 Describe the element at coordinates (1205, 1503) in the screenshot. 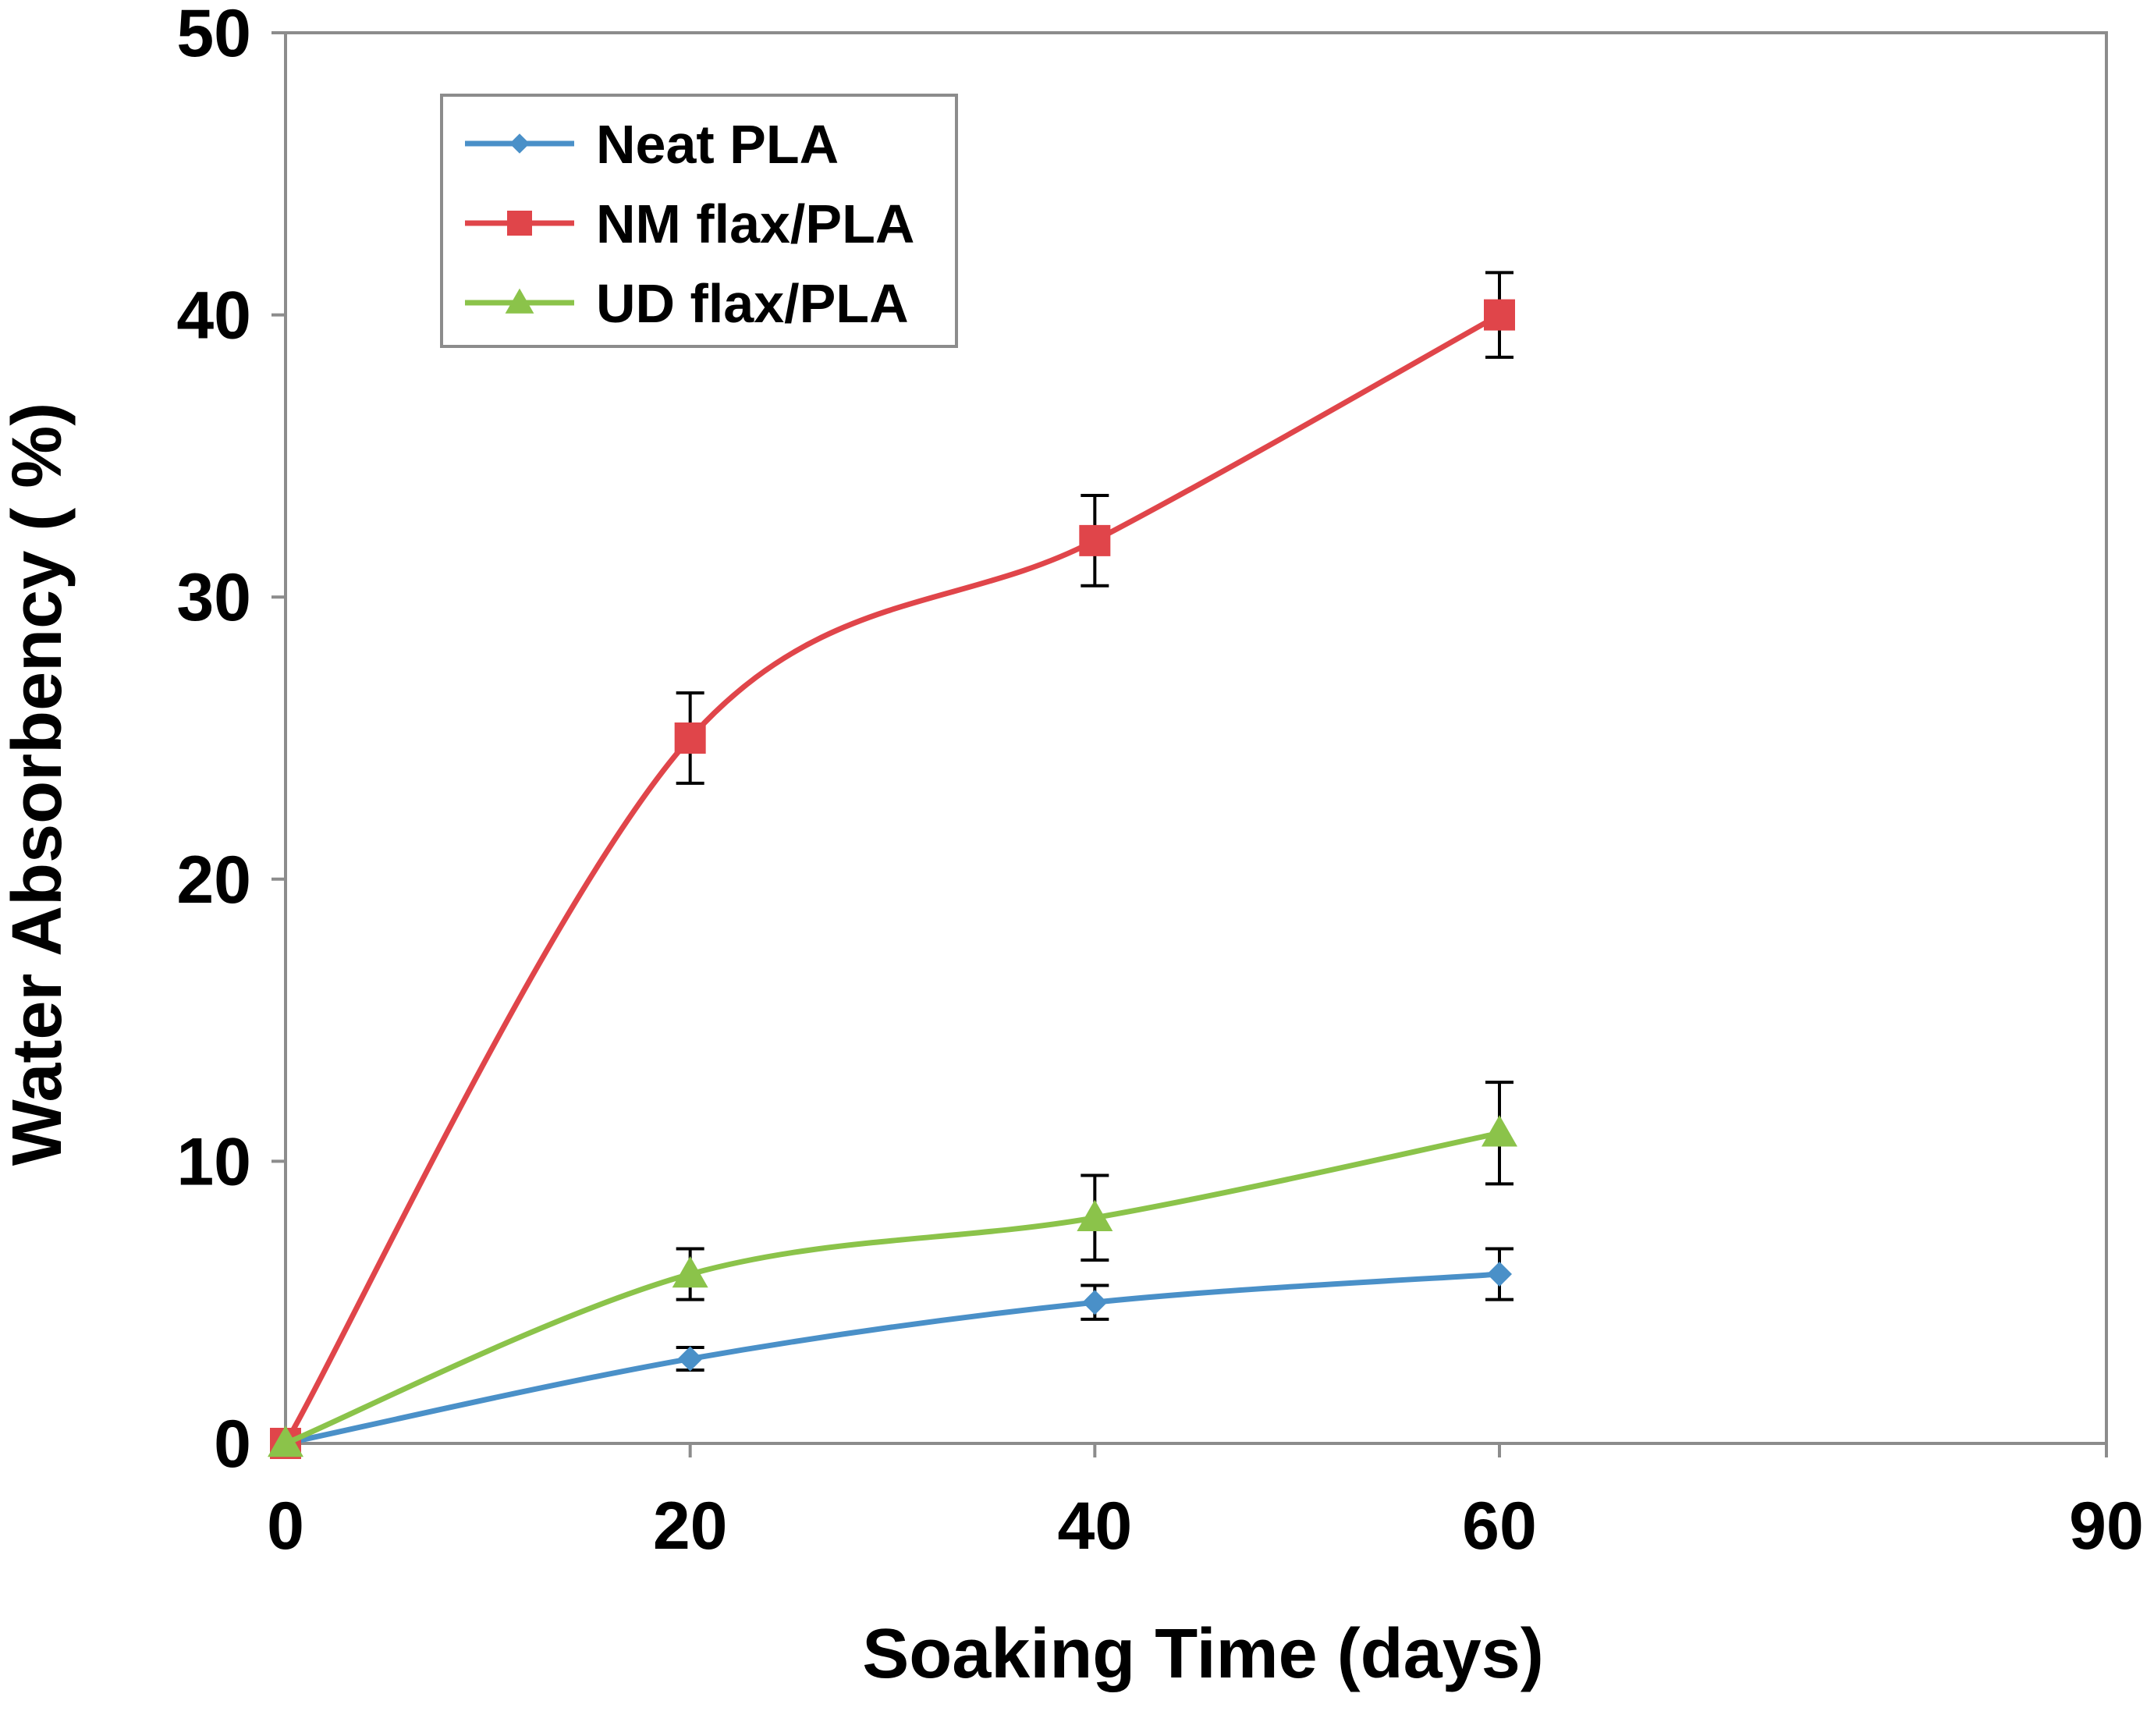

I see `x-axis-ticks: 0 20 40 60 90` at that location.